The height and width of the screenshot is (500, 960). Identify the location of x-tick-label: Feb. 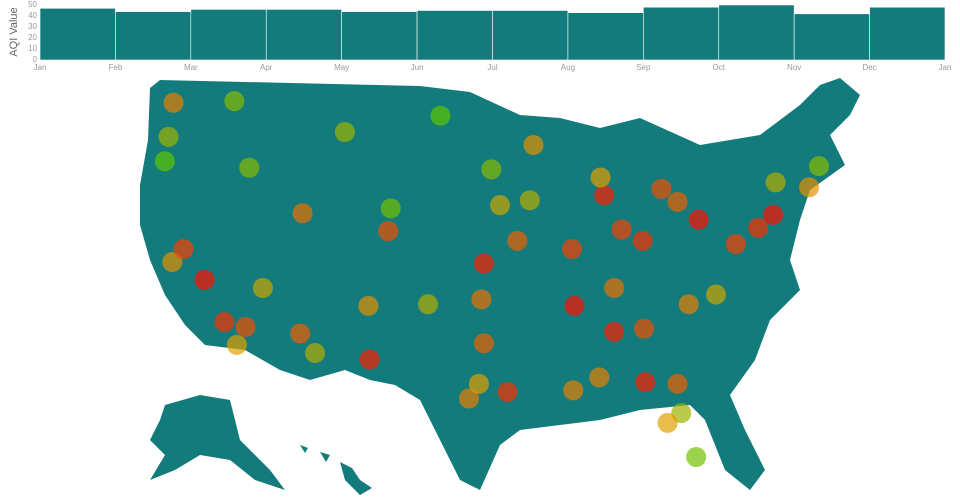
(116, 67).